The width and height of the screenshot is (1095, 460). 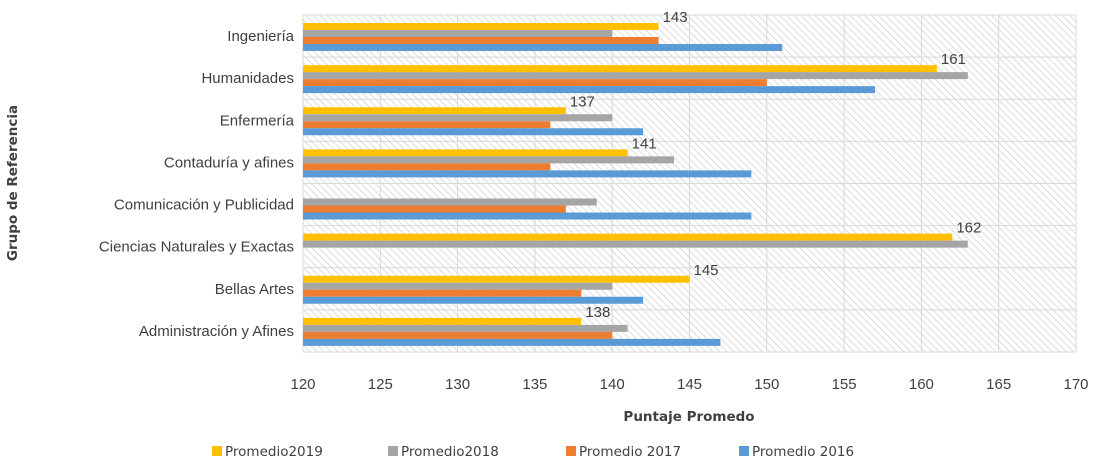 What do you see at coordinates (302, 384) in the screenshot?
I see `x-tick-label-0: 120` at bounding box center [302, 384].